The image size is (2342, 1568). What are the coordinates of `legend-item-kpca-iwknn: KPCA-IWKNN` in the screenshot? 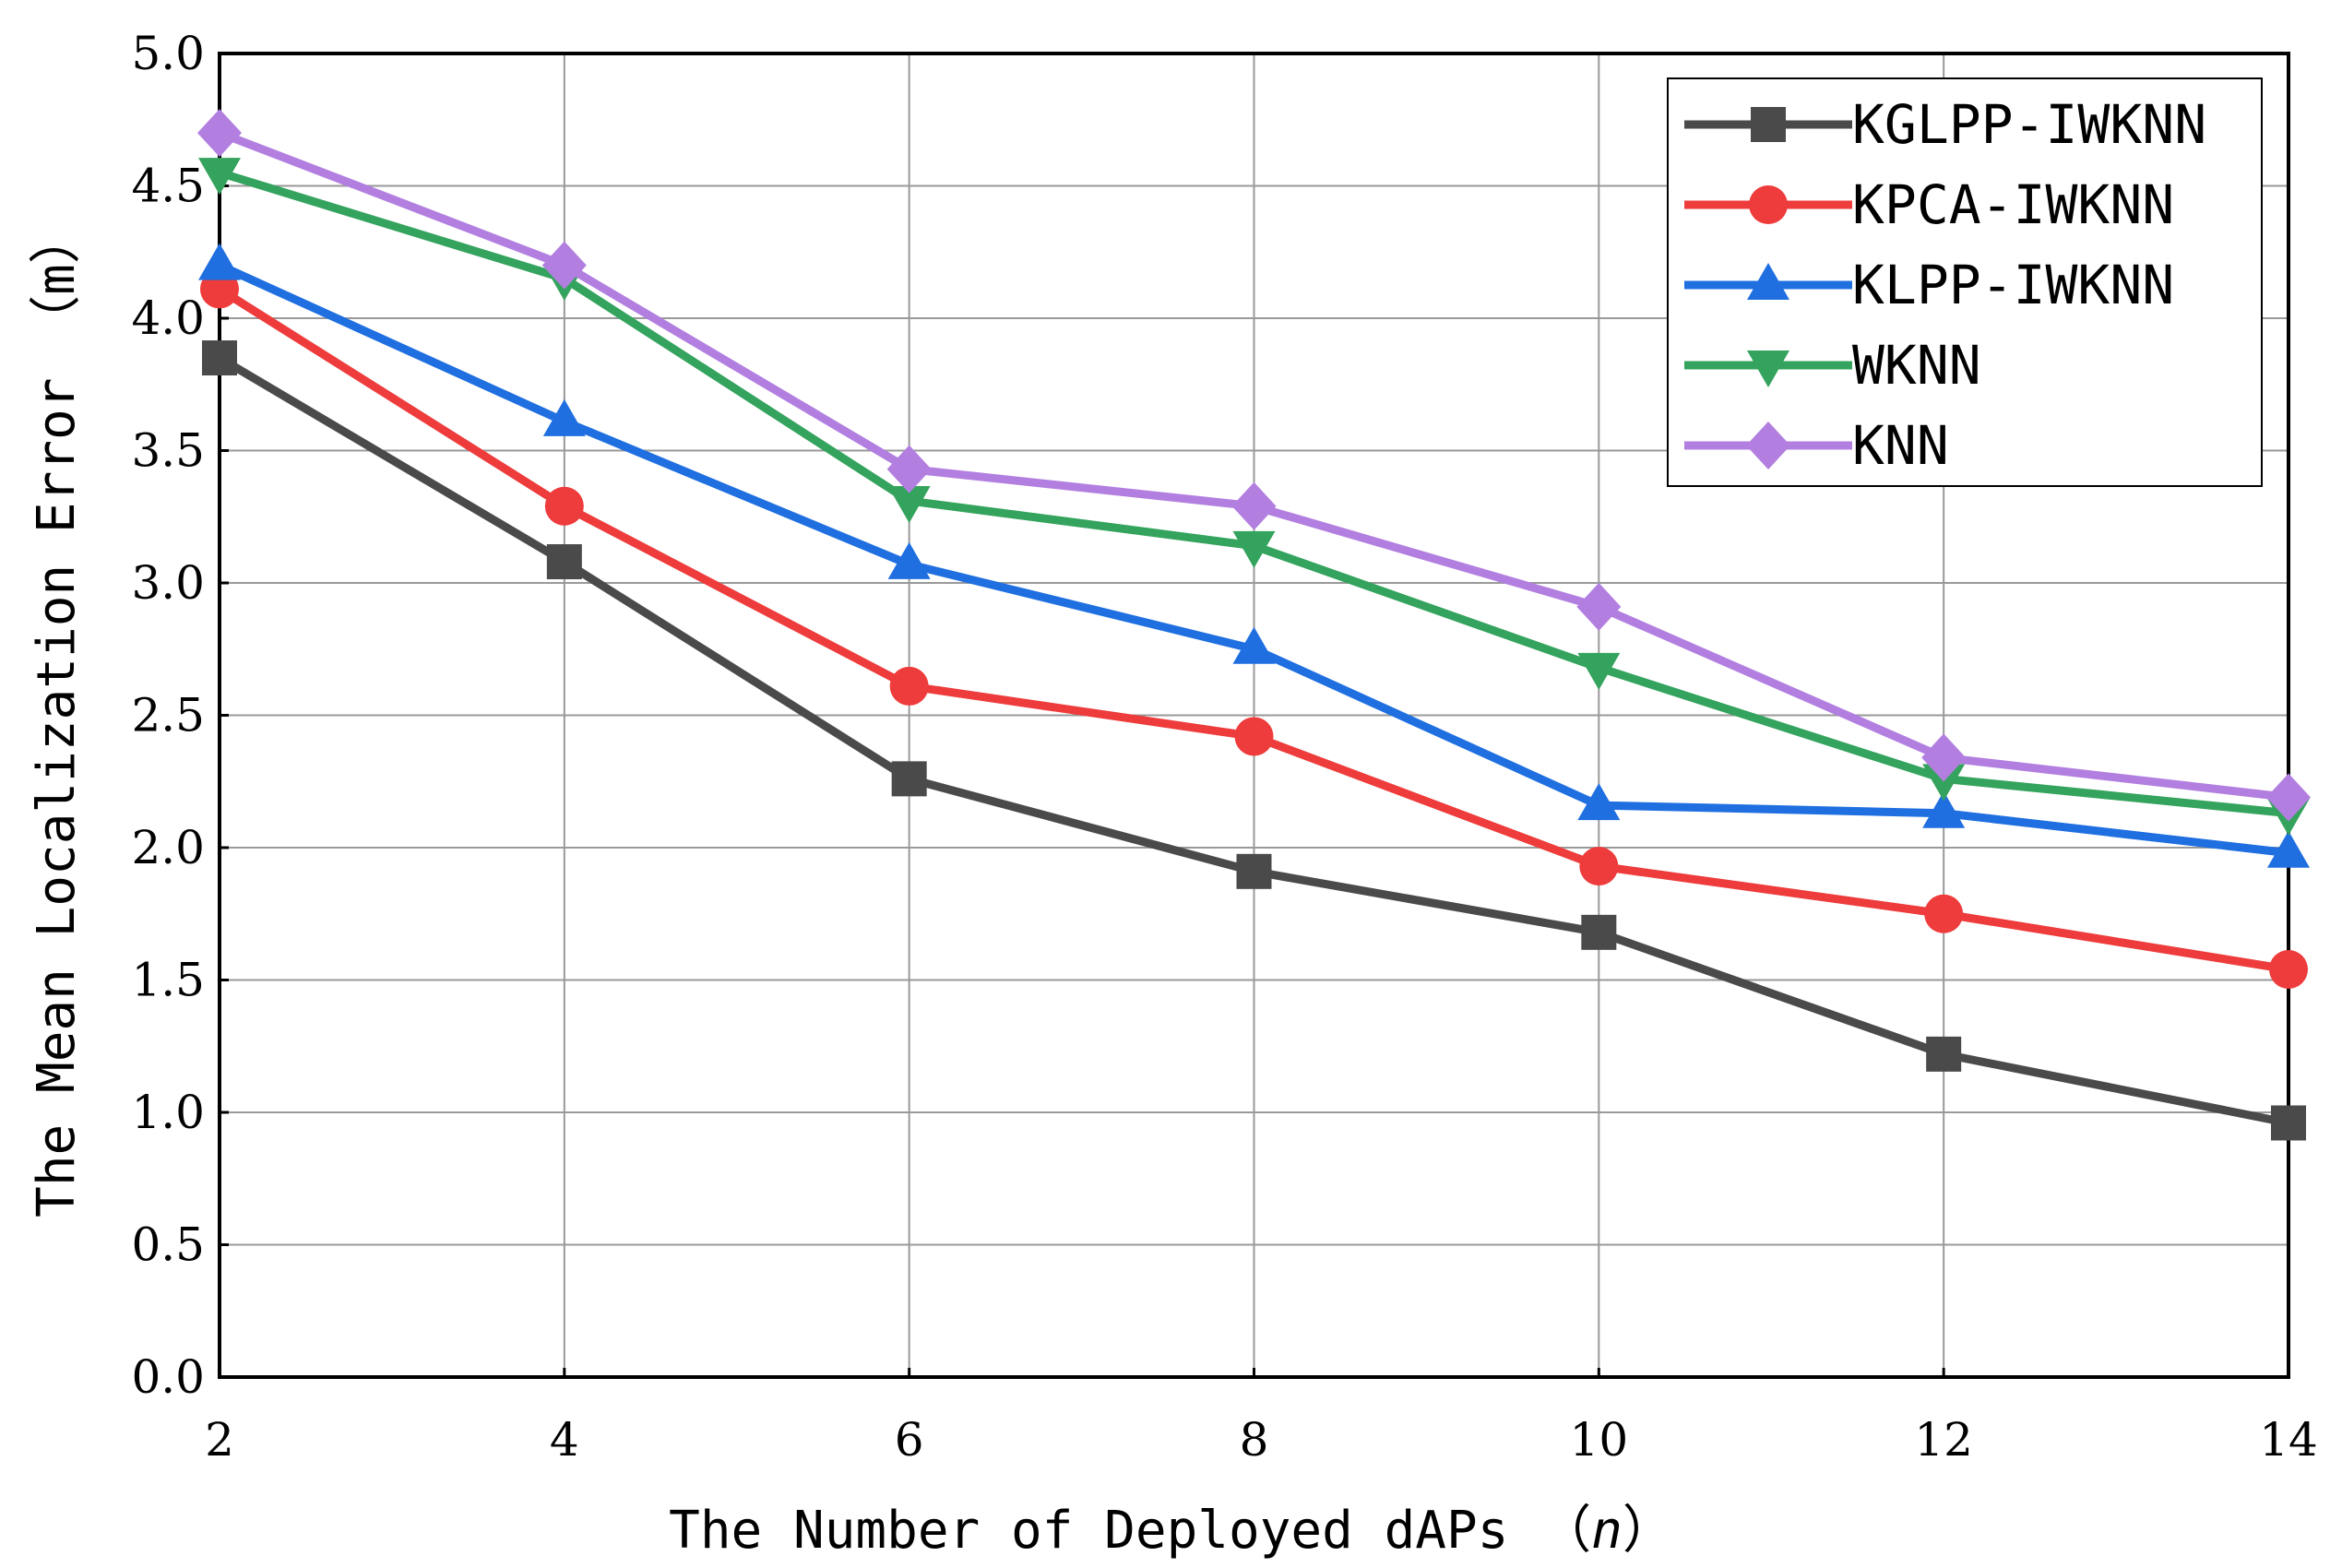 It's located at (1929, 204).